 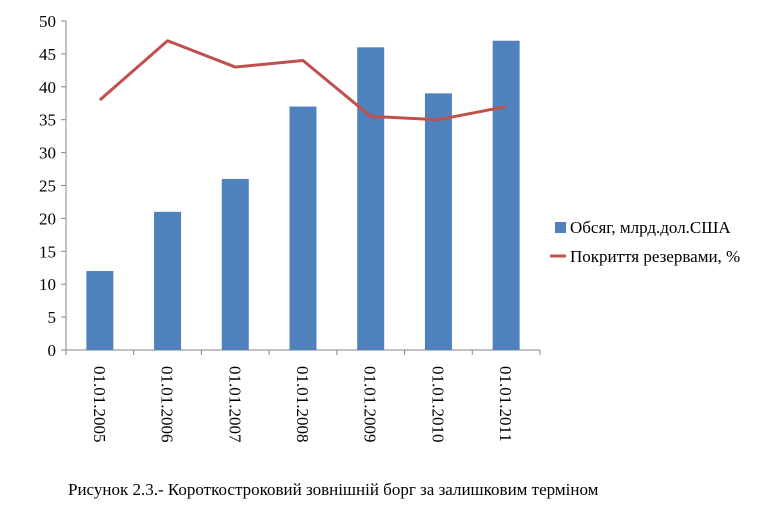 I want to click on y-tick-label: 40, so click(x=47, y=87).